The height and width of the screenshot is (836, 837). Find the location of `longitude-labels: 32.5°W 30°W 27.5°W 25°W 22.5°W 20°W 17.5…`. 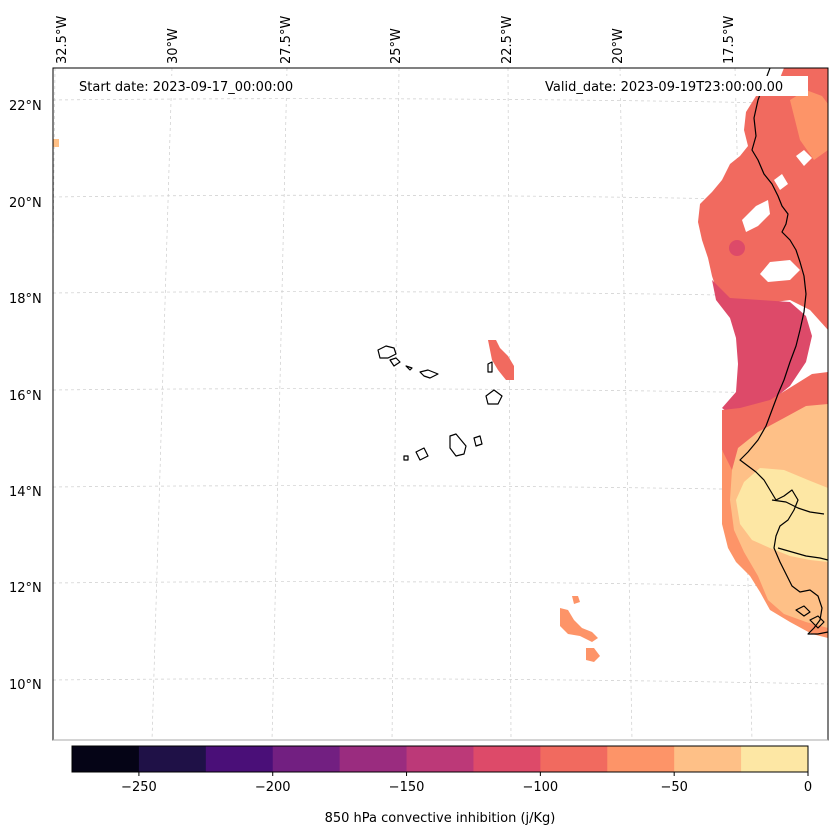

longitude-labels: 32.5°W 30°W 27.5°W 25°W 22.5°W 20°W 17.5… is located at coordinates (396, 40).